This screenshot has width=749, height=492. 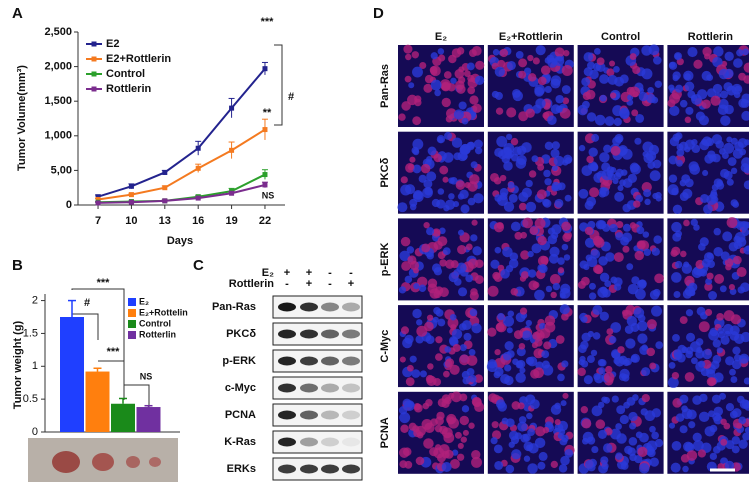 What do you see at coordinates (35, 300) in the screenshot?
I see `y-tick-label: 2` at bounding box center [35, 300].